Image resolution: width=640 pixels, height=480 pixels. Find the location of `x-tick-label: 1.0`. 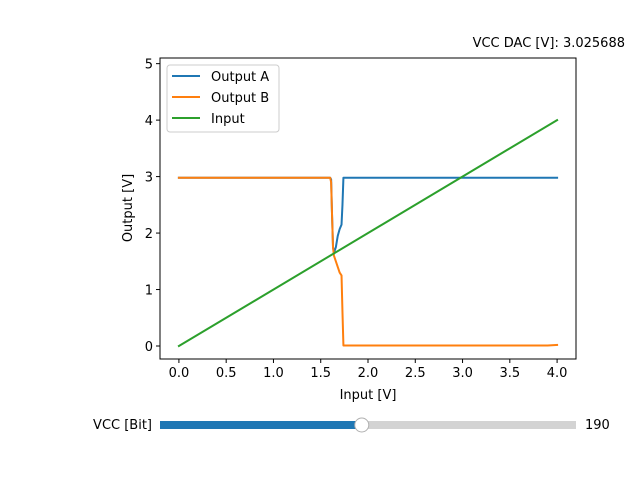

x-tick-label: 1.0 is located at coordinates (273, 373).